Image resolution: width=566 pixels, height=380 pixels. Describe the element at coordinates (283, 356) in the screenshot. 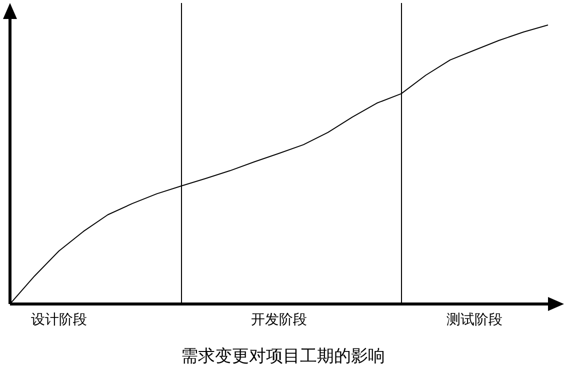

I see `text: 需求变更对项目工期的影响` at that location.